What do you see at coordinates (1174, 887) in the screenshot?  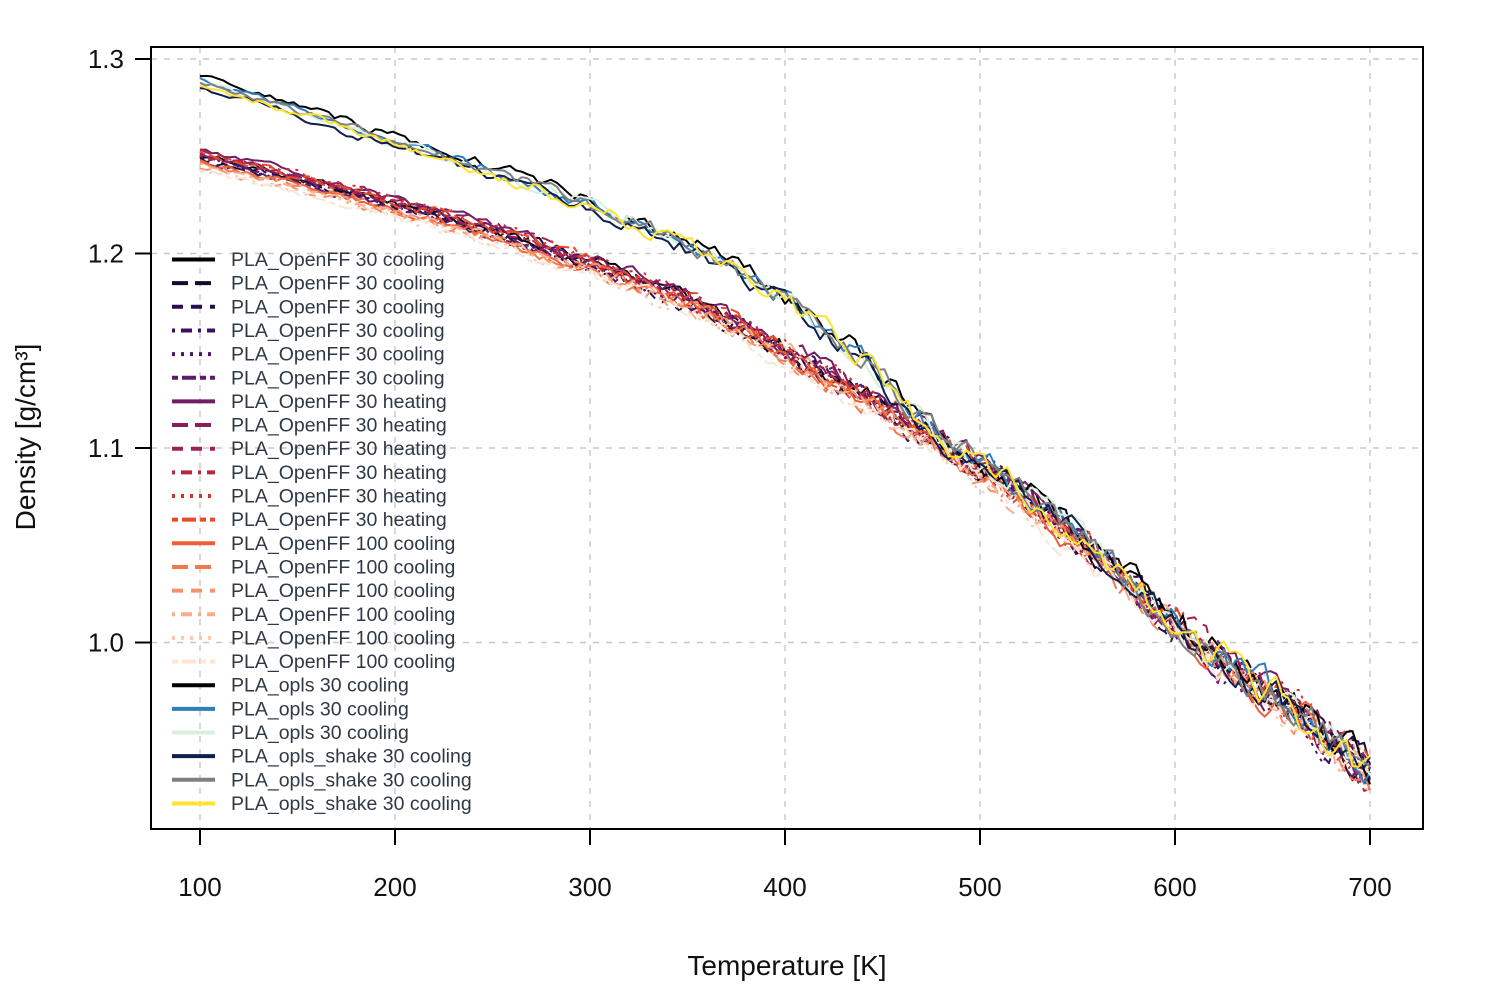 I see `x-tick-label: 600` at bounding box center [1174, 887].